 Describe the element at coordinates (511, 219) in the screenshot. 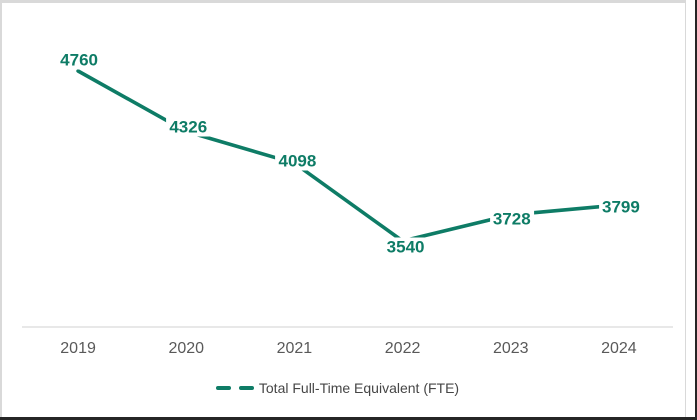

I see `data-label: 3728` at that location.